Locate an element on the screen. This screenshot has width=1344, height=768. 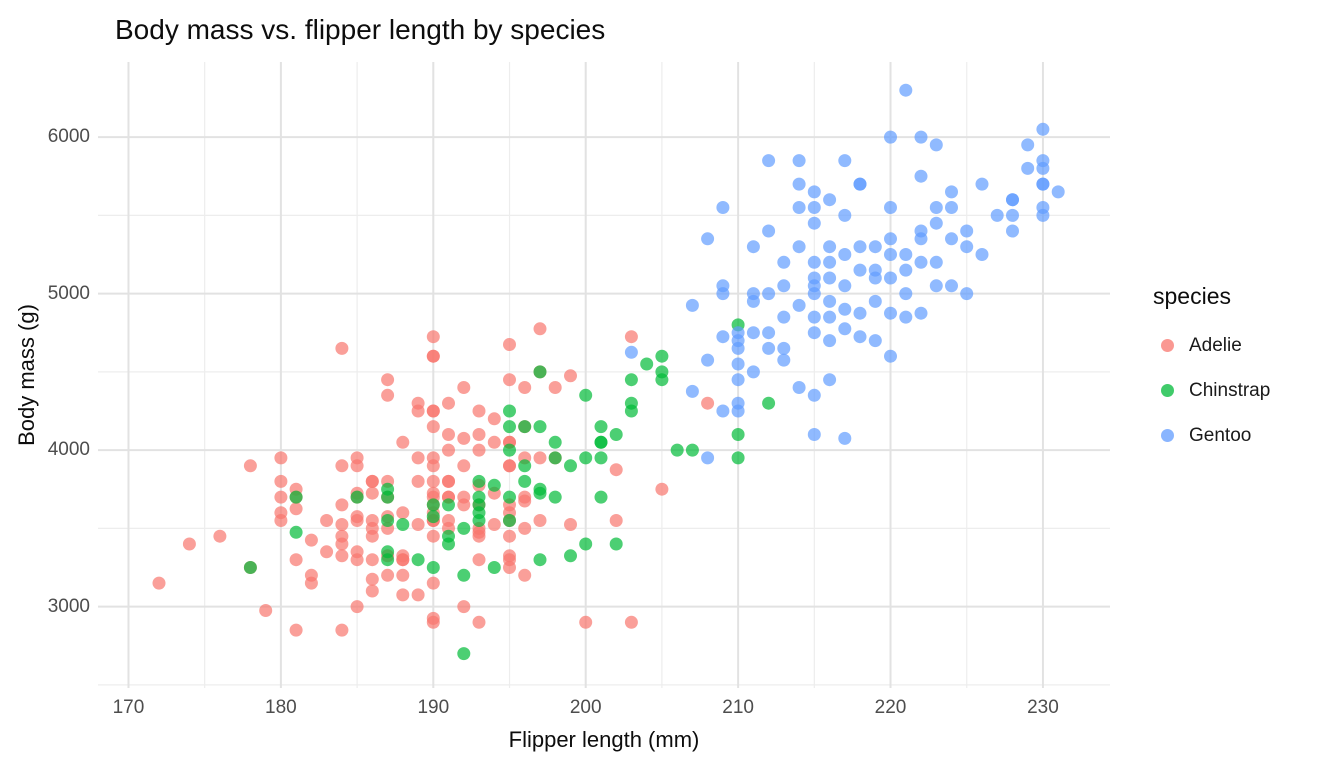
legend: species Adelie Chinstrap Gentoo is located at coordinates (1211, 364).